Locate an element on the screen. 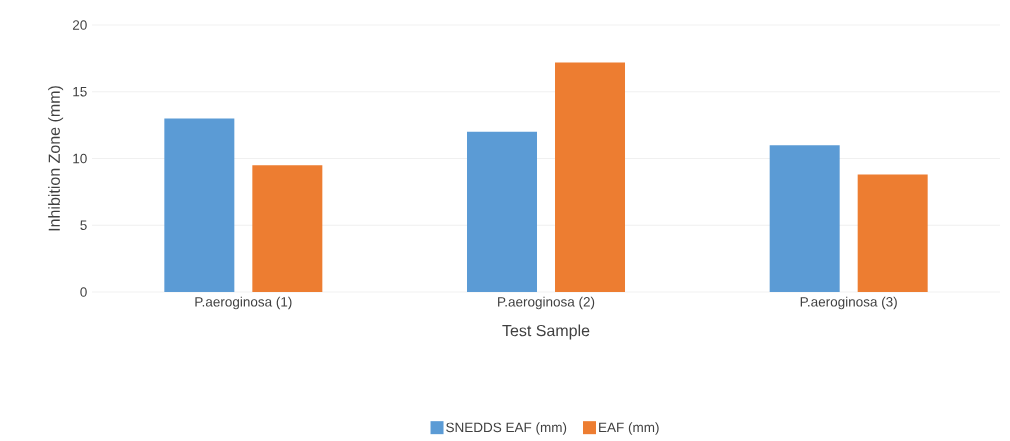  x-axis-title: Test Sample is located at coordinates (546, 332).